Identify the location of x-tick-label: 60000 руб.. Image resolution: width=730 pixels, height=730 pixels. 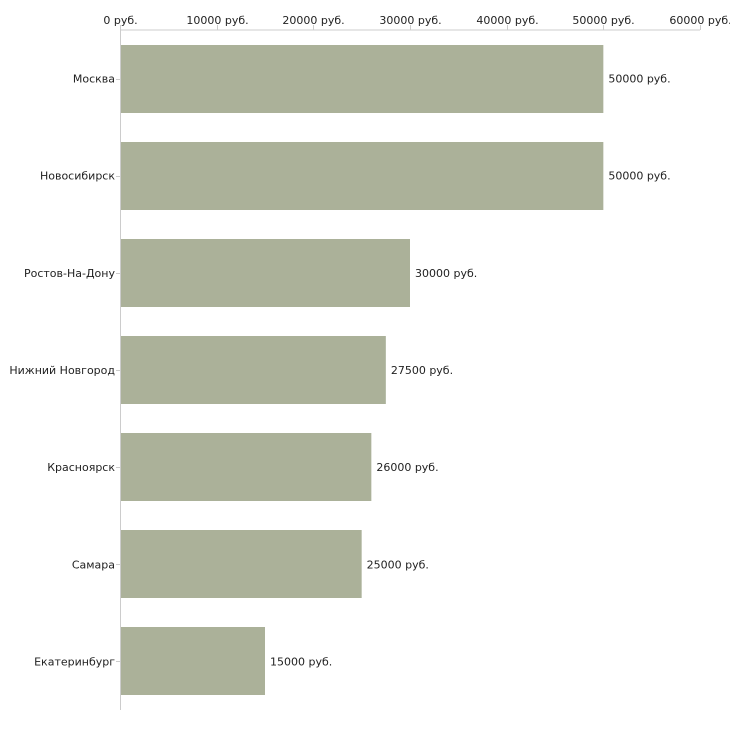
(699, 20).